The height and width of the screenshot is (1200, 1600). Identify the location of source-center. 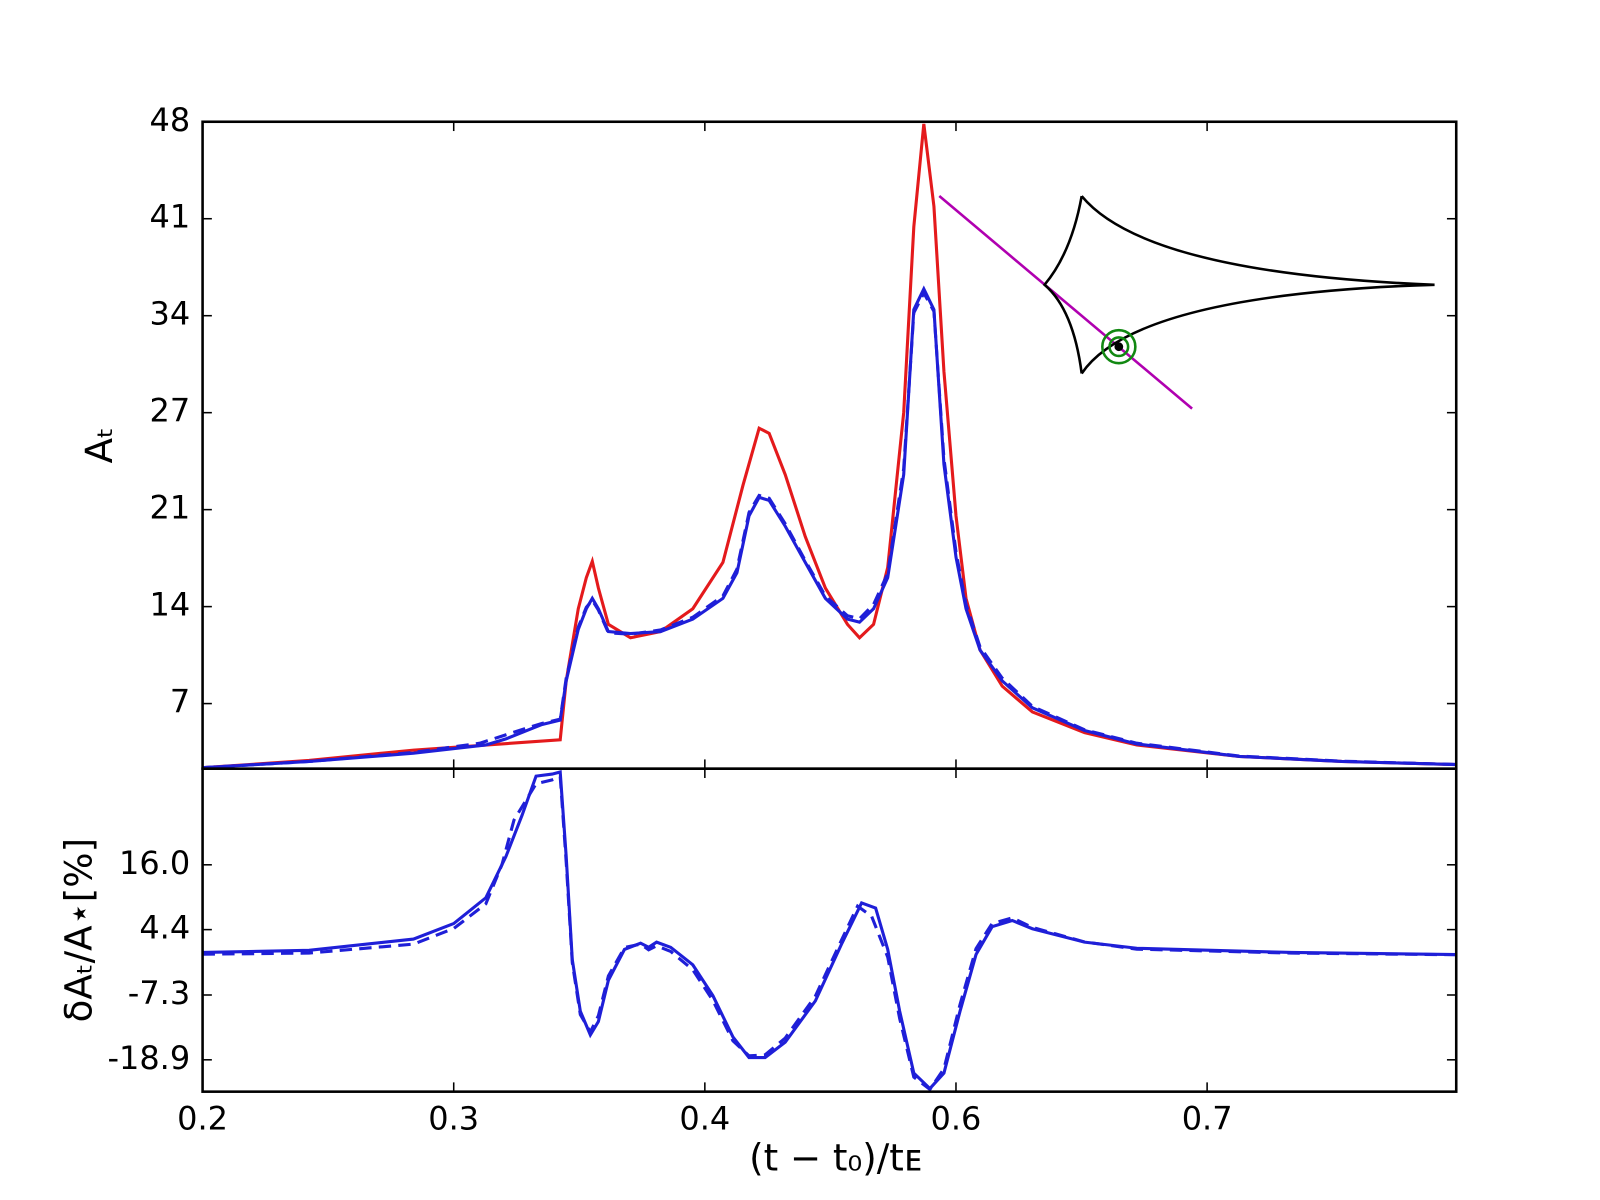
(1119, 347).